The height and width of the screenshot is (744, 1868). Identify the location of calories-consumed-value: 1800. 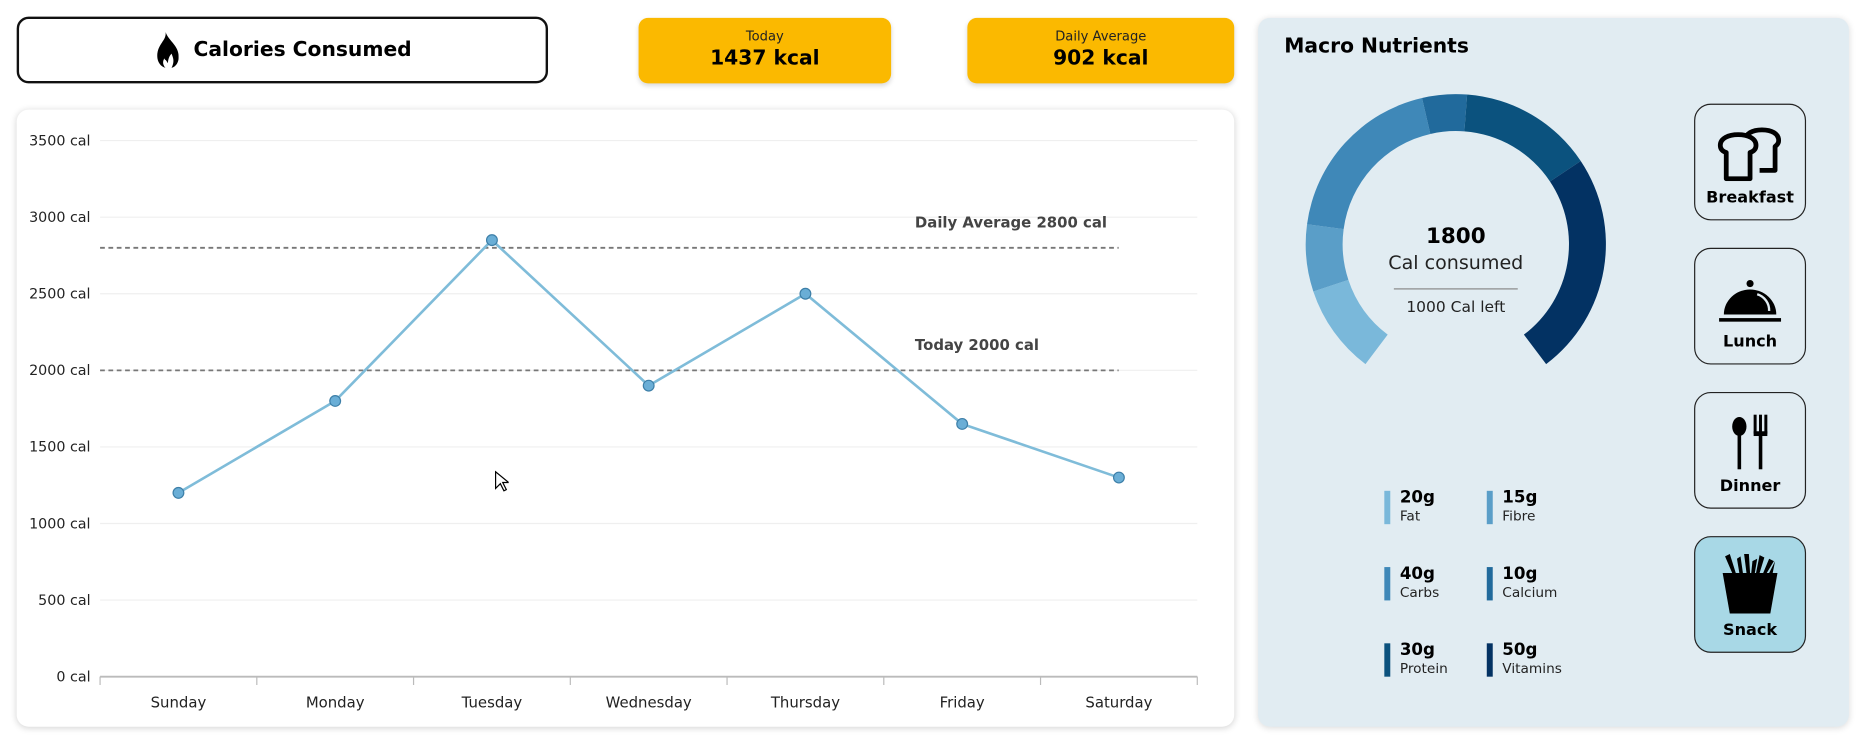
(1455, 236).